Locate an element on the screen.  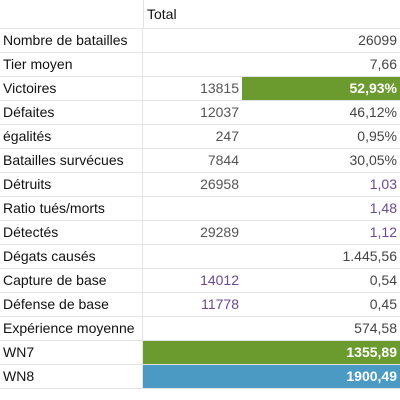
row-count-destroyed: 26958 is located at coordinates (219, 184).